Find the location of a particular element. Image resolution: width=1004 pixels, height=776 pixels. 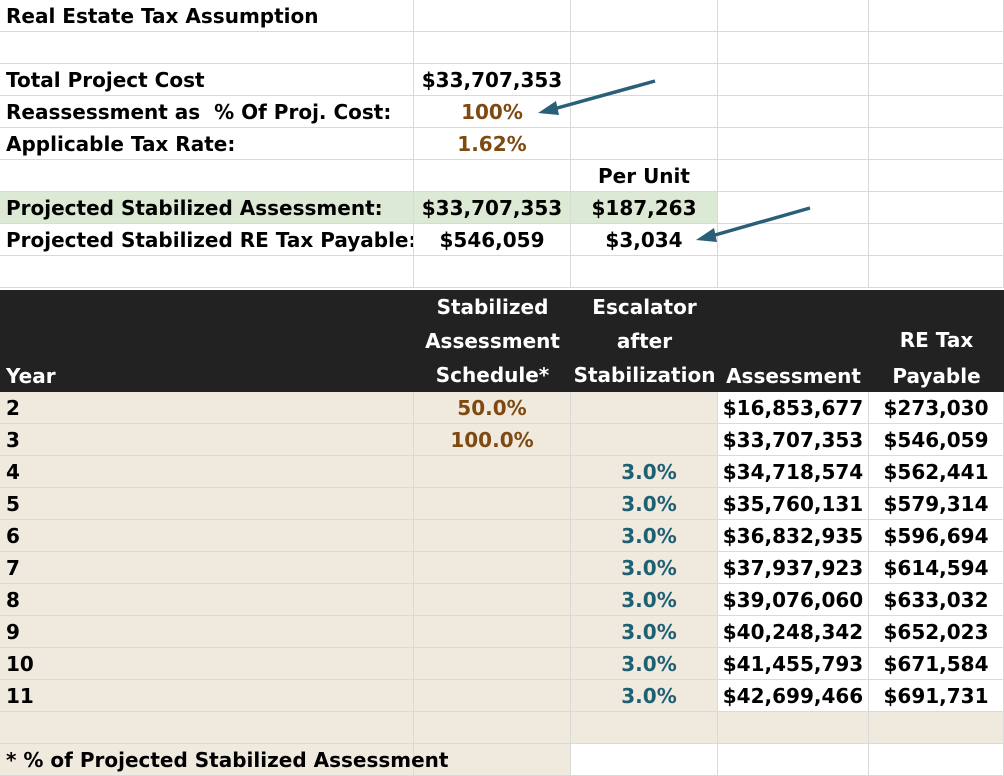

cell-year: 7 is located at coordinates (207, 568).